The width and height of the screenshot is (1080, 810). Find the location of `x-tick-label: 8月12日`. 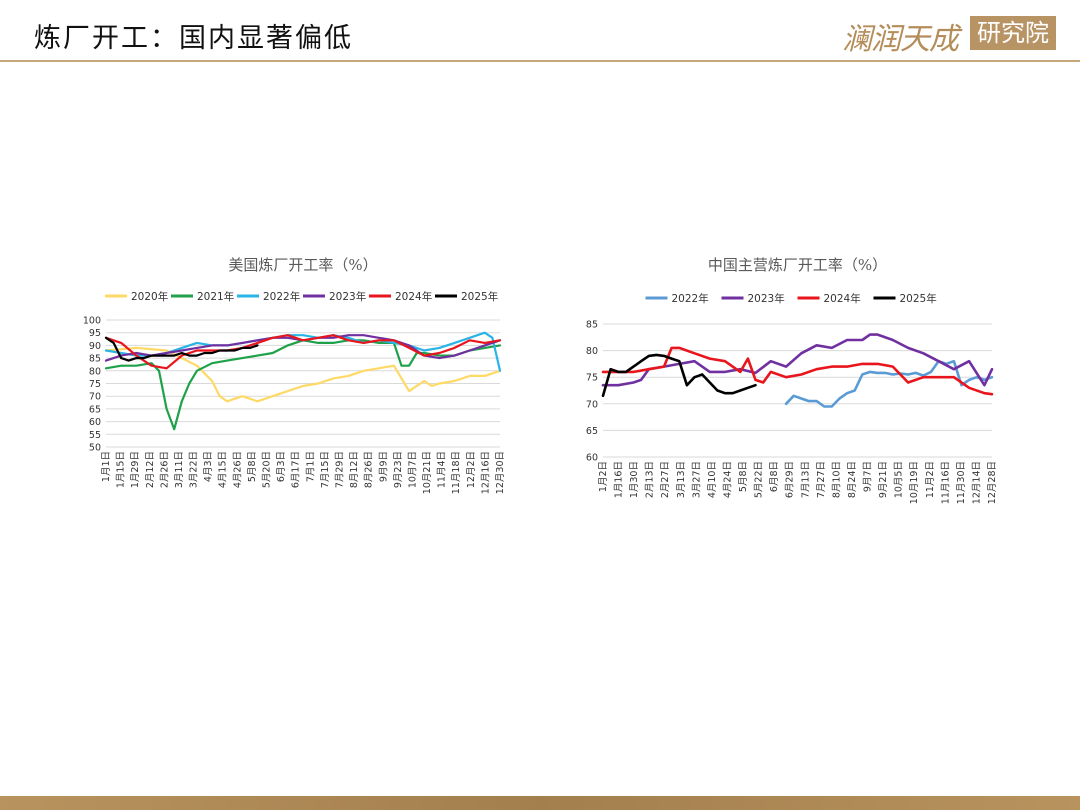

x-tick-label: 8月12日 is located at coordinates (354, 469).